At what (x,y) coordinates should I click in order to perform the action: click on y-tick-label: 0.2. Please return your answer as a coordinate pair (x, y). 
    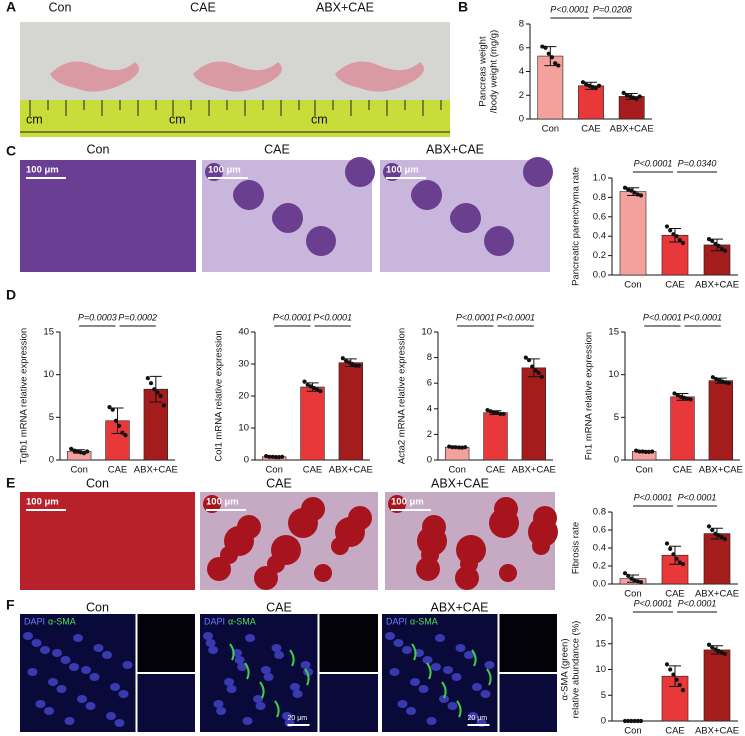
    Looking at the image, I should click on (599, 255).